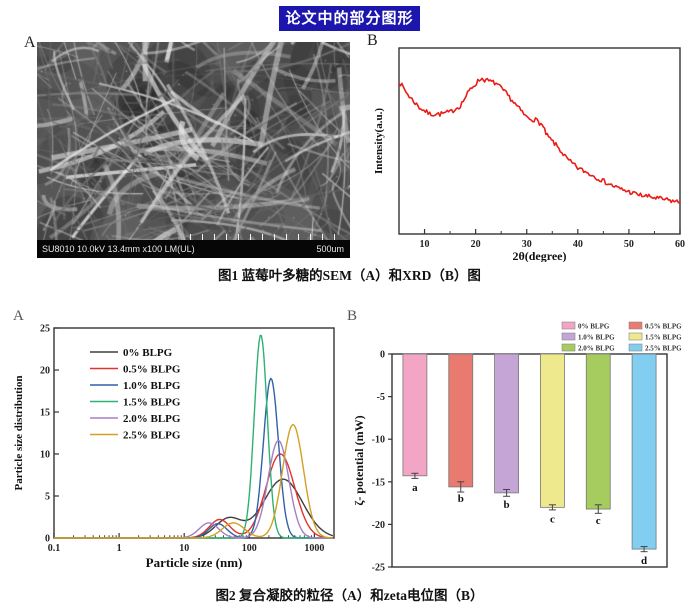  What do you see at coordinates (45, 329) in the screenshot?
I see `particle-y-tick-label: 25` at bounding box center [45, 329].